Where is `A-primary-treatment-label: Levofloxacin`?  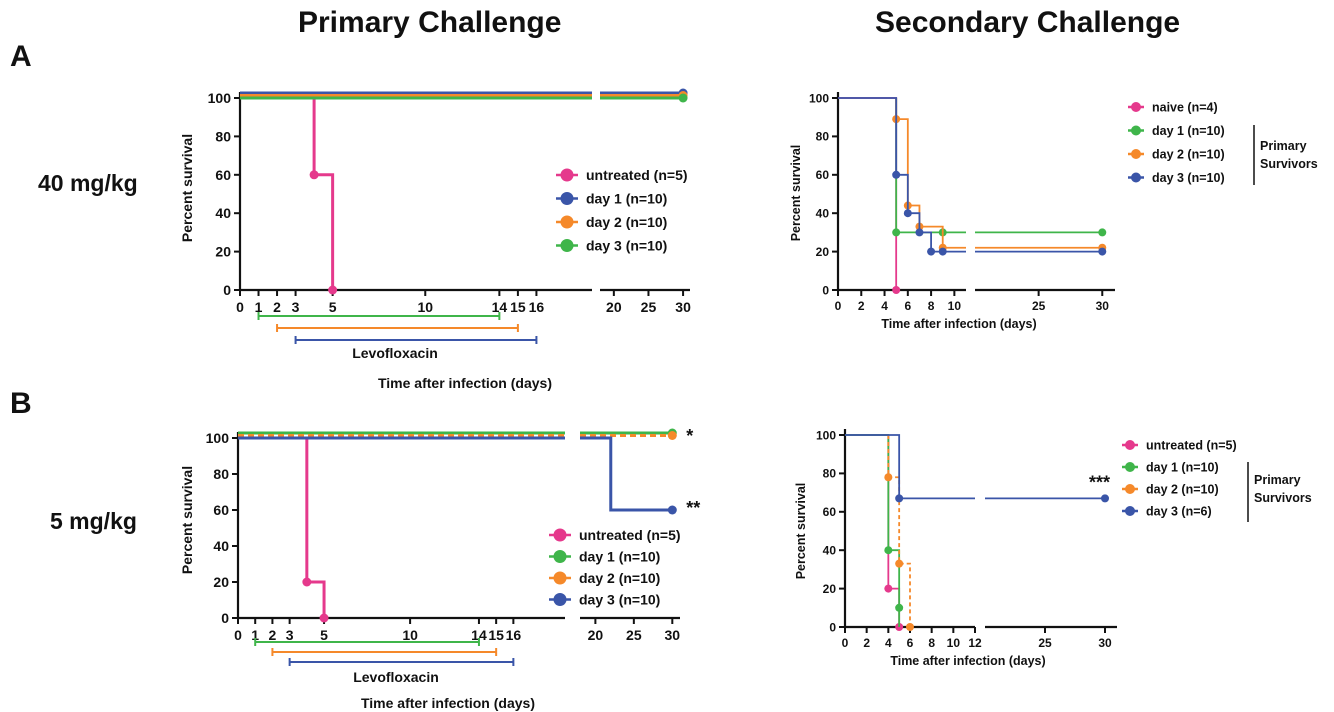
A-primary-treatment-label: Levofloxacin is located at coordinates (395, 353).